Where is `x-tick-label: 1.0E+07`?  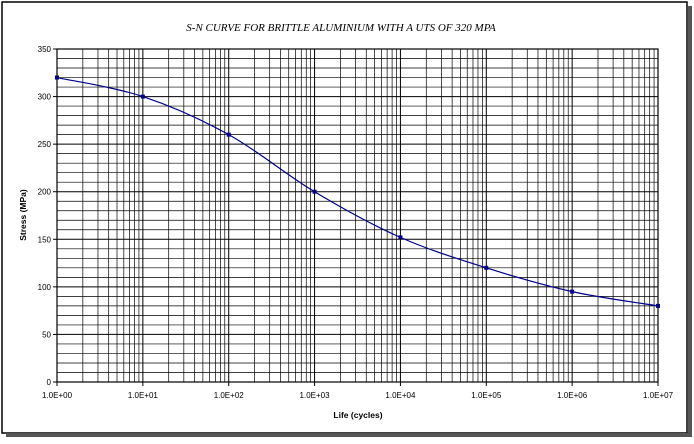 x-tick-label: 1.0E+07 is located at coordinates (658, 395).